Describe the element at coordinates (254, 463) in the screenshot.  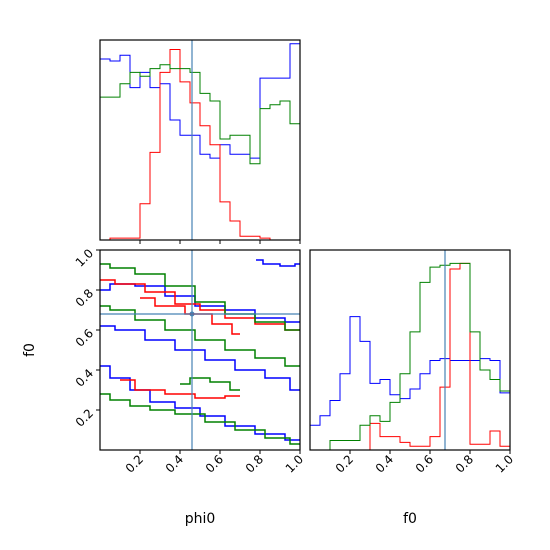
I see `phi0-xtick-label: 0.8` at that location.